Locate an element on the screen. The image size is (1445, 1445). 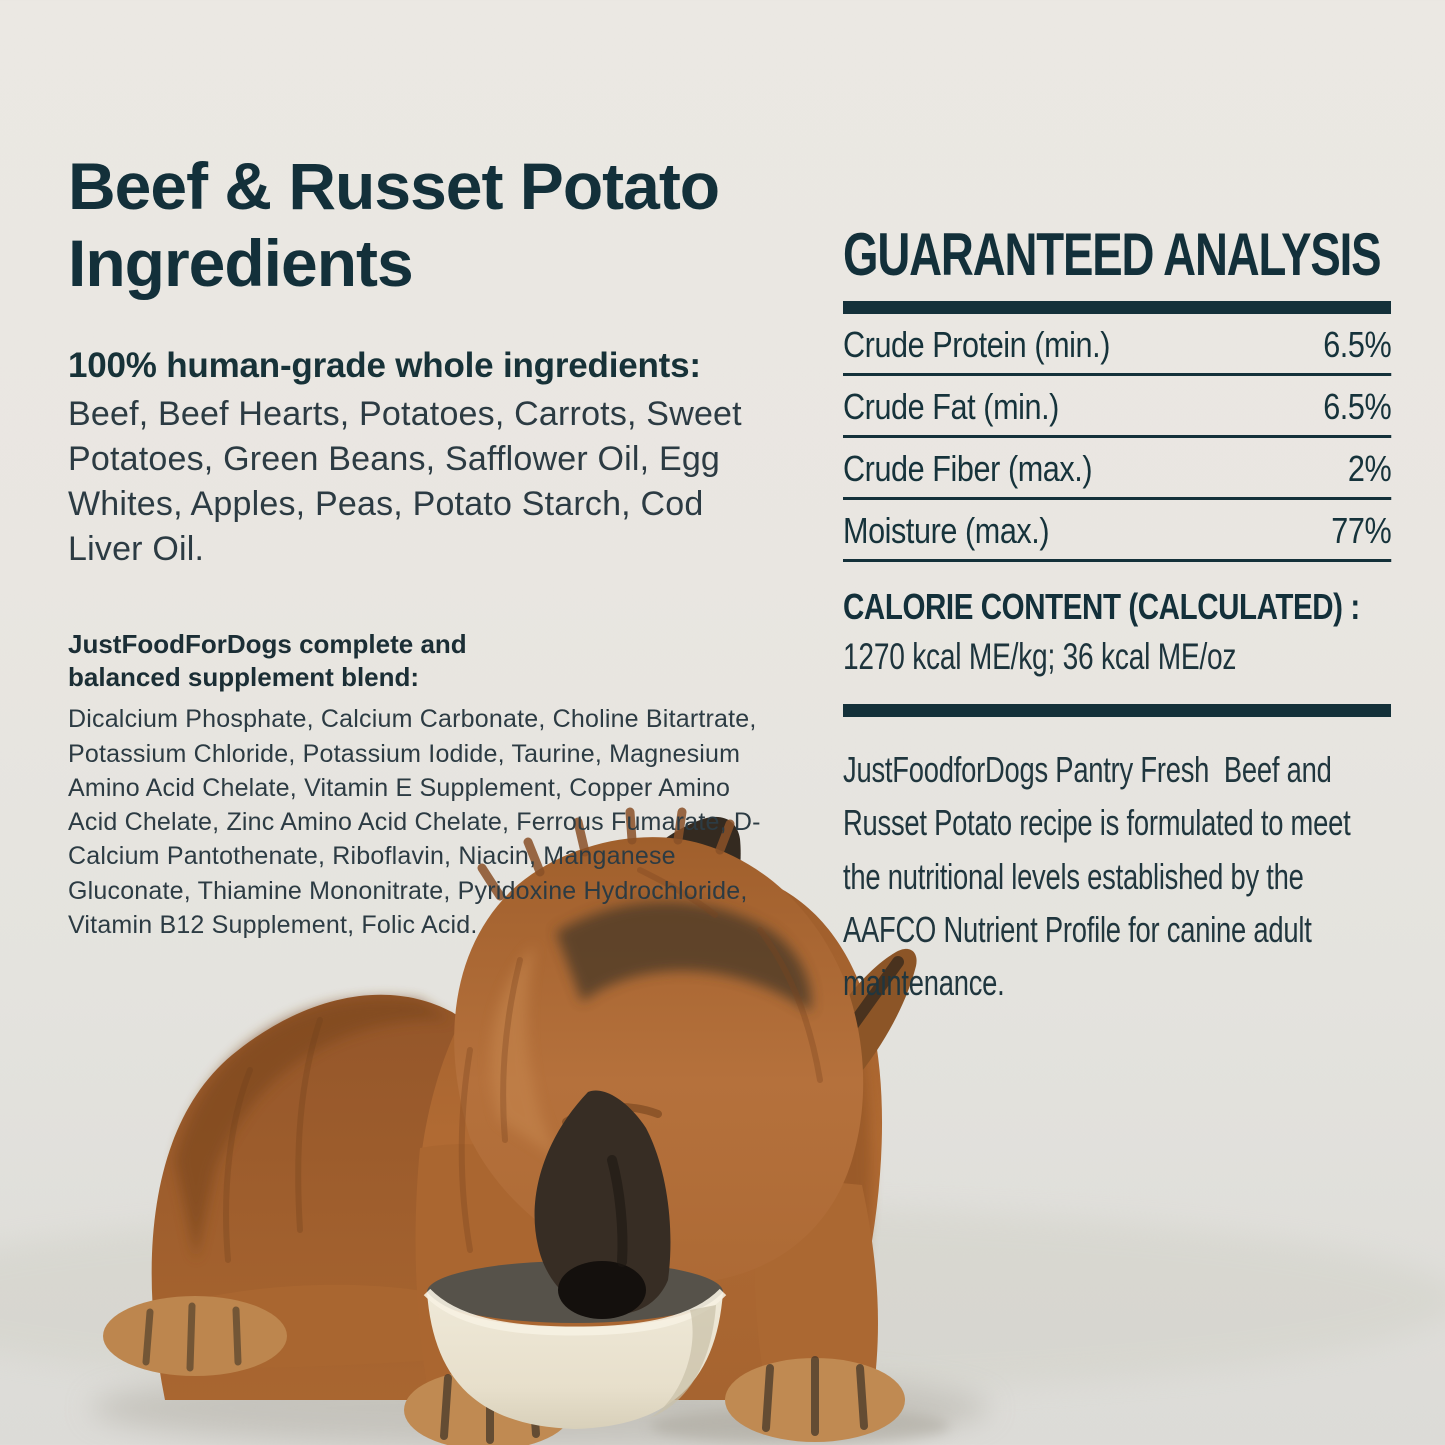
analysis-label: Crude Protein (min.) is located at coordinates (976, 344).